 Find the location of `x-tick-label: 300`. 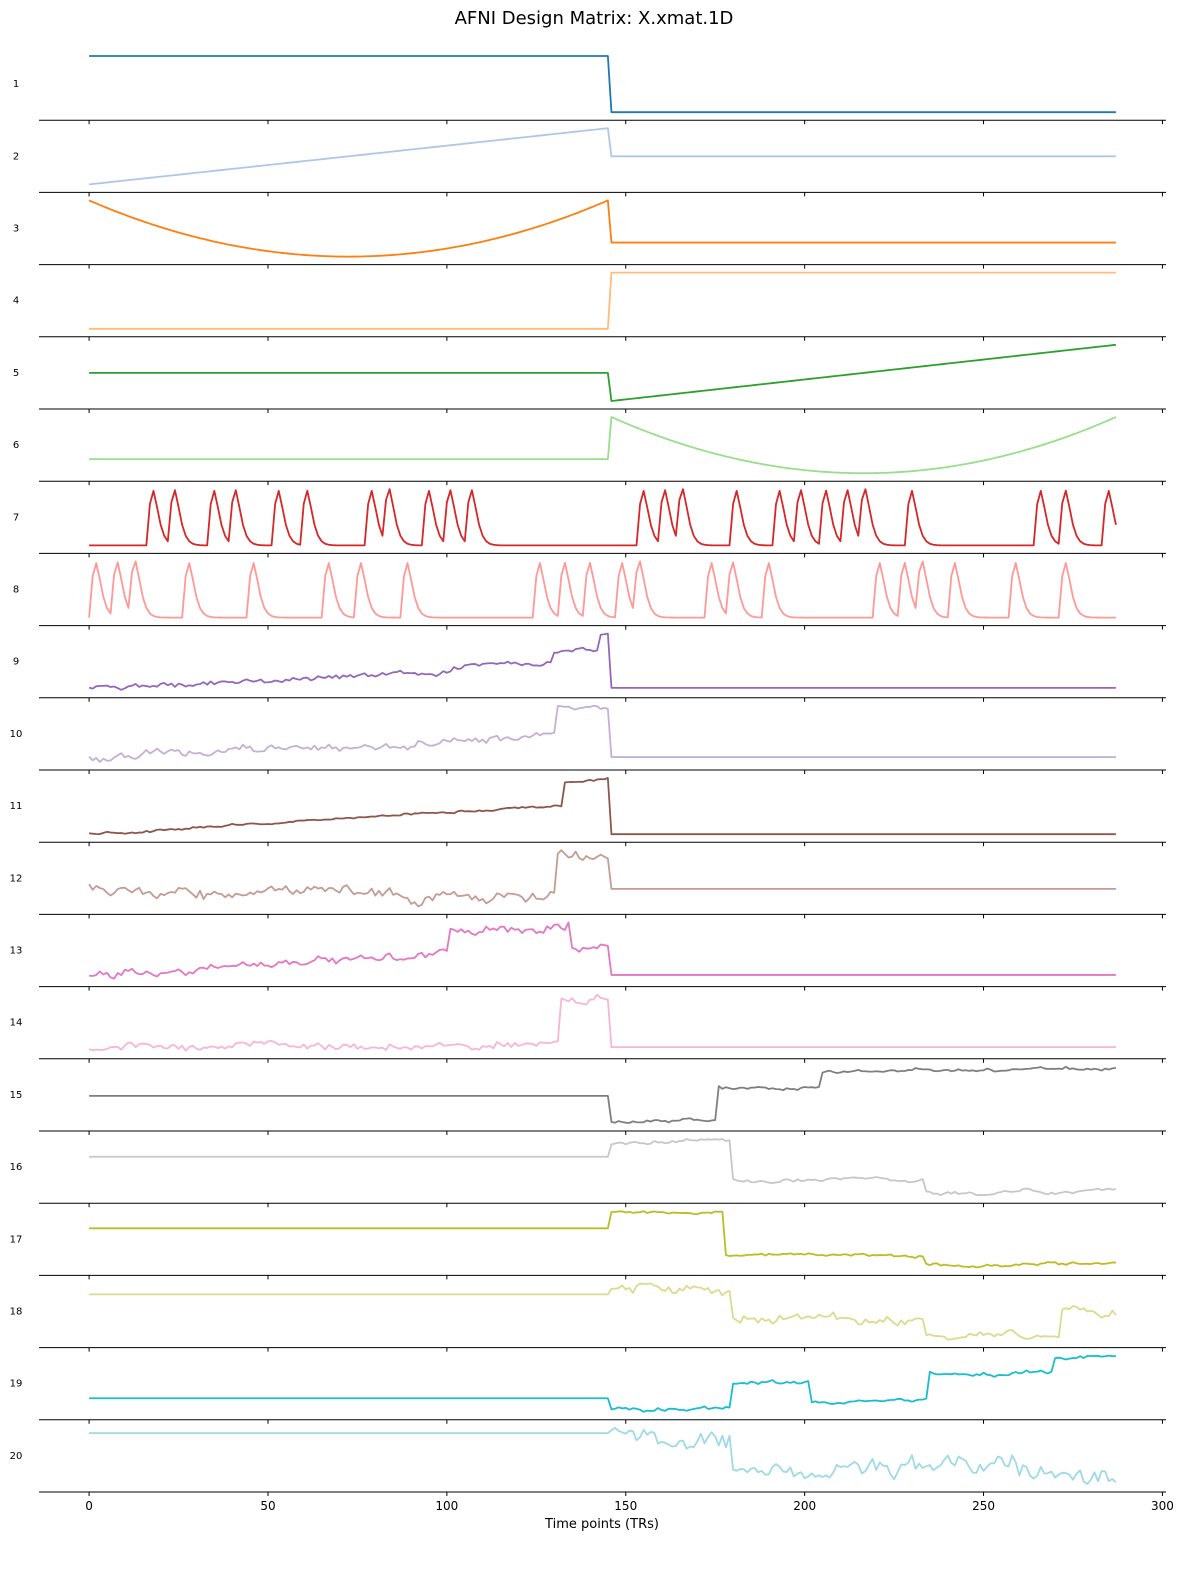

x-tick-label: 300 is located at coordinates (1162, 1506).